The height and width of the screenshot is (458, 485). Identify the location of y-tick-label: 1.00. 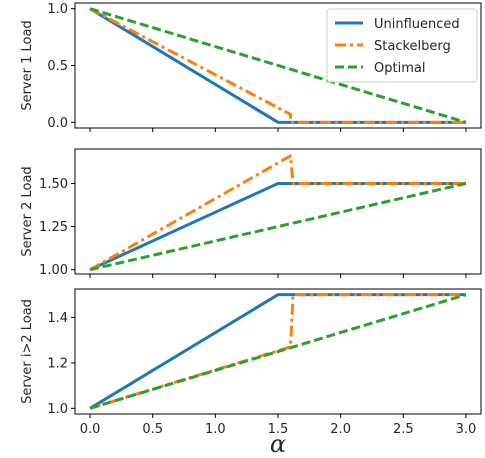
(53, 270).